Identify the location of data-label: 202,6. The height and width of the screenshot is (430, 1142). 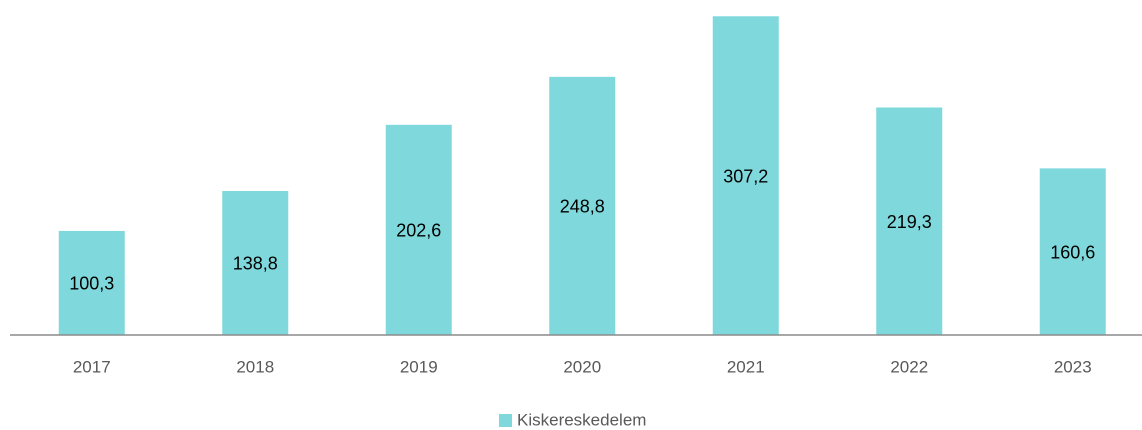
(418, 231).